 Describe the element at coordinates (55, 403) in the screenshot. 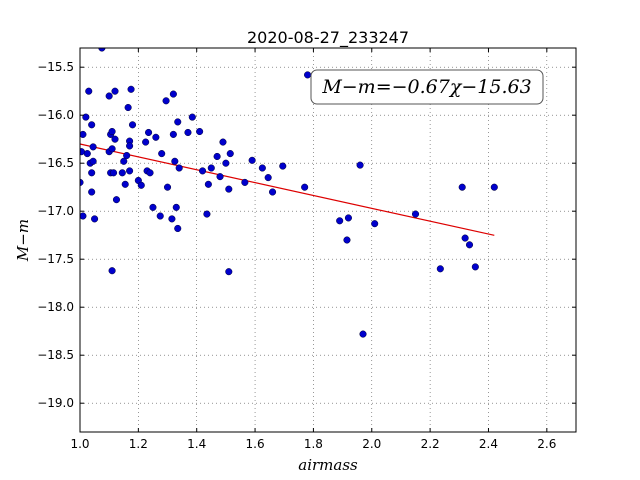

I see `y-tick-label: −19.0` at that location.